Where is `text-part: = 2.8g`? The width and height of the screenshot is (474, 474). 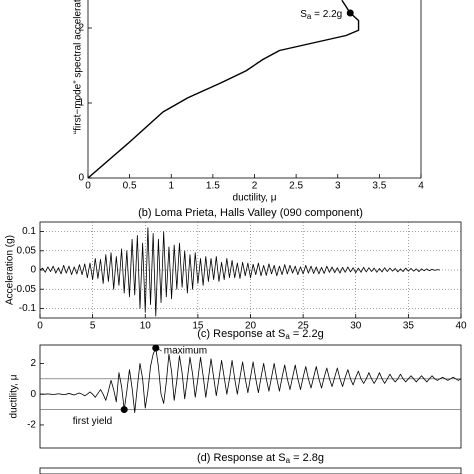 text-part: = 2.8g is located at coordinates (307, 458).